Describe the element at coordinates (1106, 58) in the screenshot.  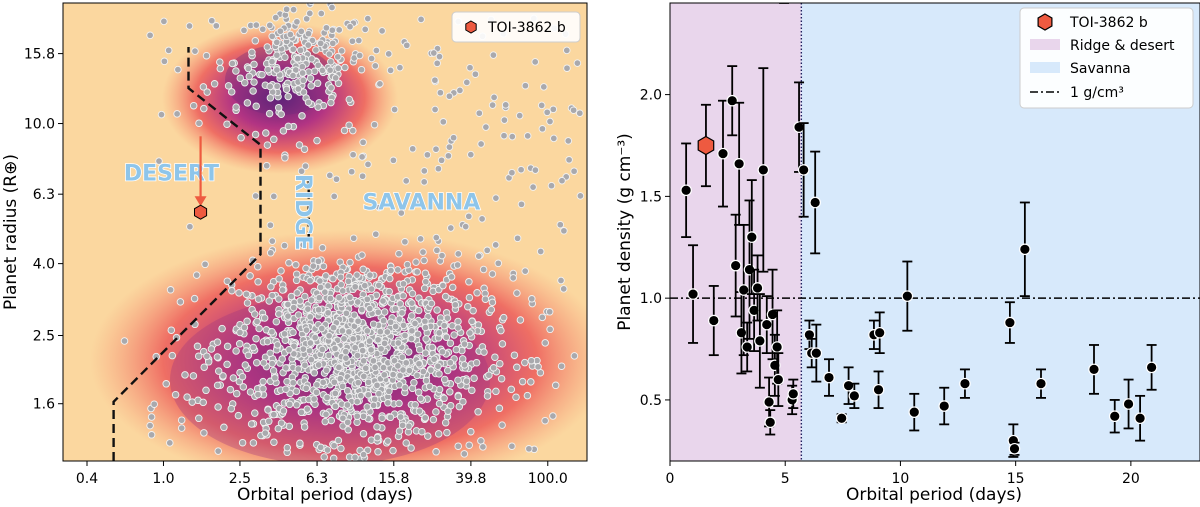
I see `right-legend-frame` at that location.